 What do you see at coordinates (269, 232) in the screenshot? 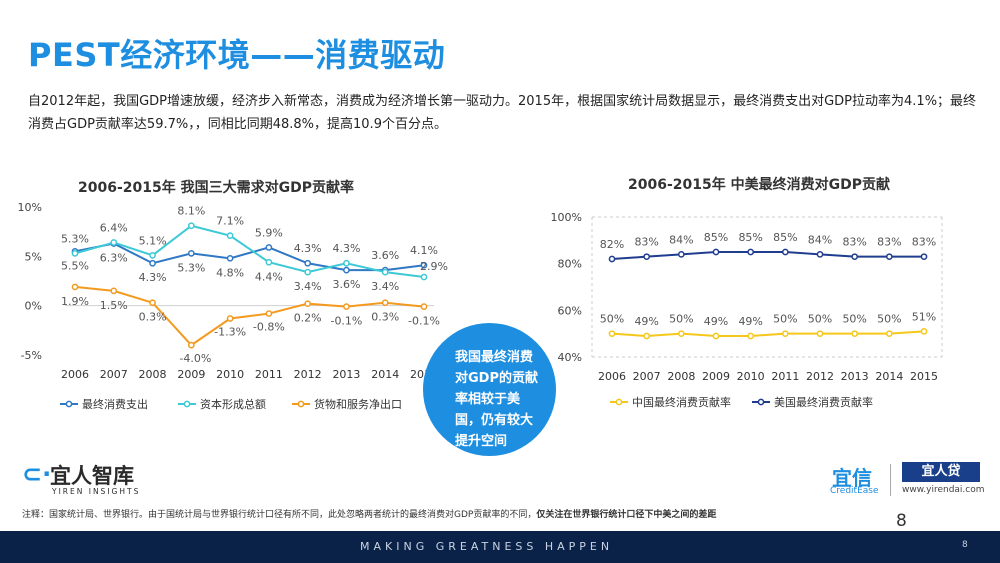
I see `data-label: 5.9%` at bounding box center [269, 232].